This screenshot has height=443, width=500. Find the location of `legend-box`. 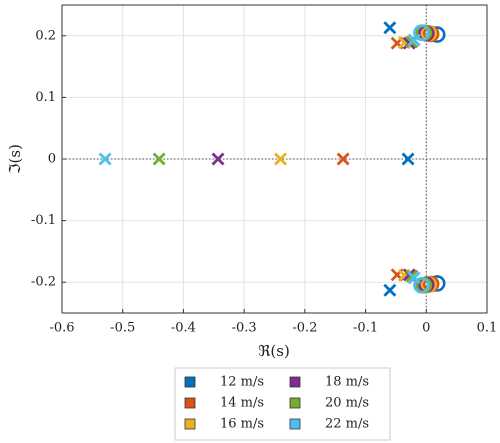

legend-box is located at coordinates (282, 404).